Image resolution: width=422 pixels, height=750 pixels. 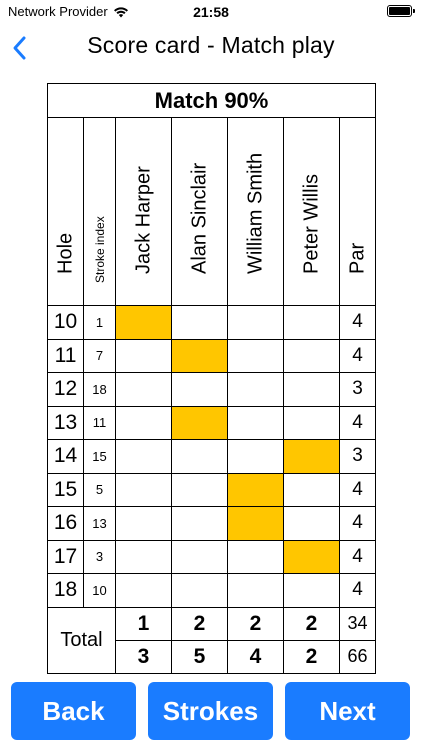 What do you see at coordinates (99, 355) in the screenshot?
I see `stroke-index-value: 7` at bounding box center [99, 355].